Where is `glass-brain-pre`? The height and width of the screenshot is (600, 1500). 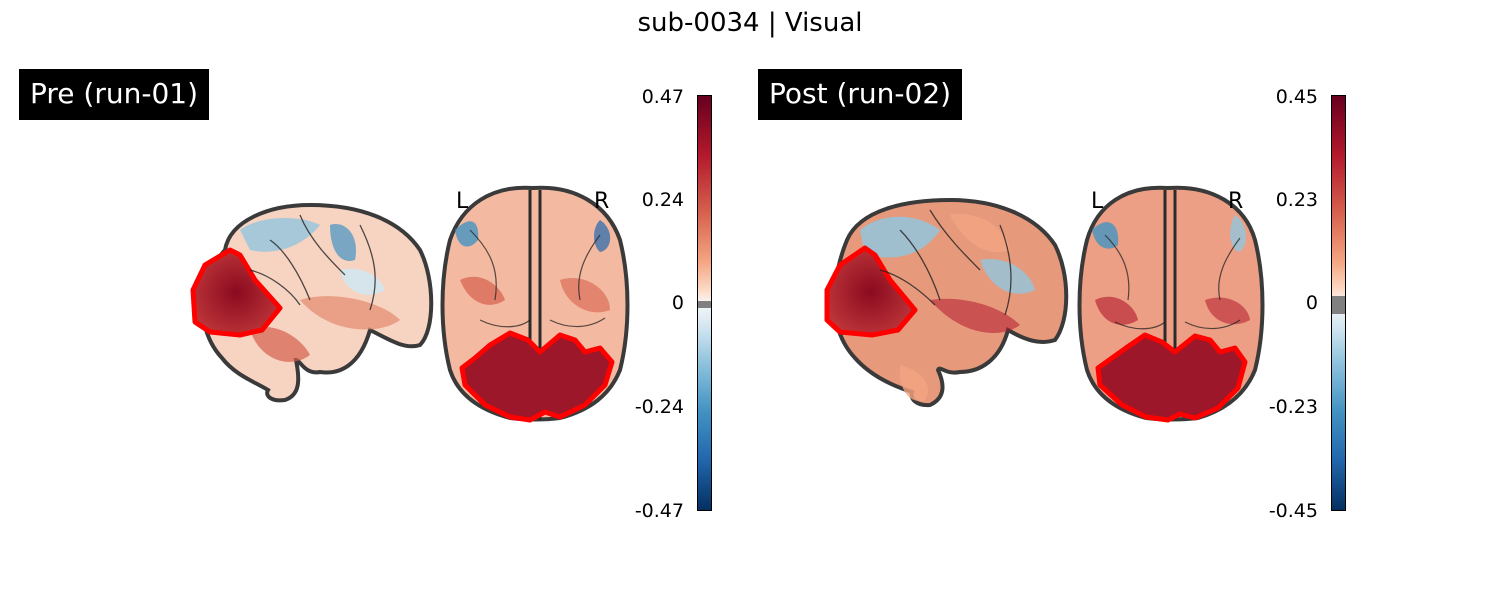
glass-brain-pre is located at coordinates (410, 304).